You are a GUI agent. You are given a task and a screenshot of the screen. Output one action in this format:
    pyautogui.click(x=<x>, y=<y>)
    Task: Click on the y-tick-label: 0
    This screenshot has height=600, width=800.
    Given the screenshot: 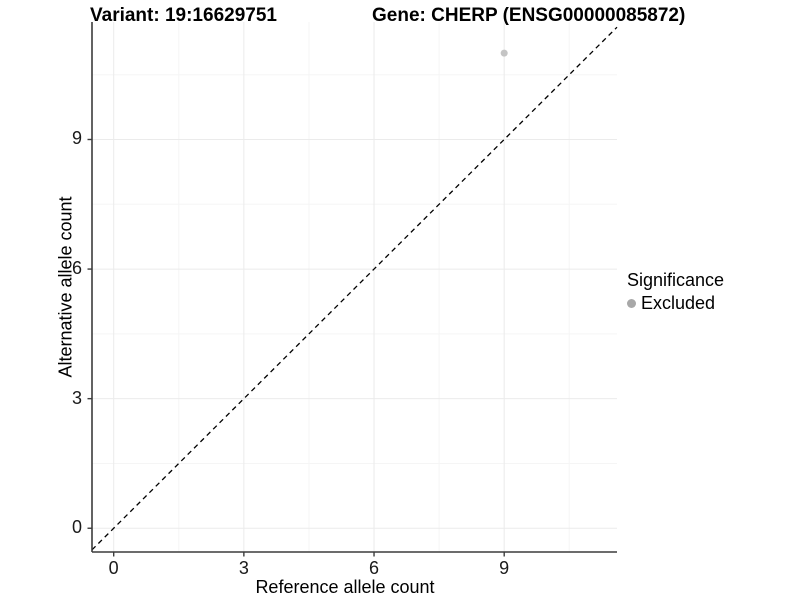 What is the action you would take?
    pyautogui.click(x=76, y=527)
    